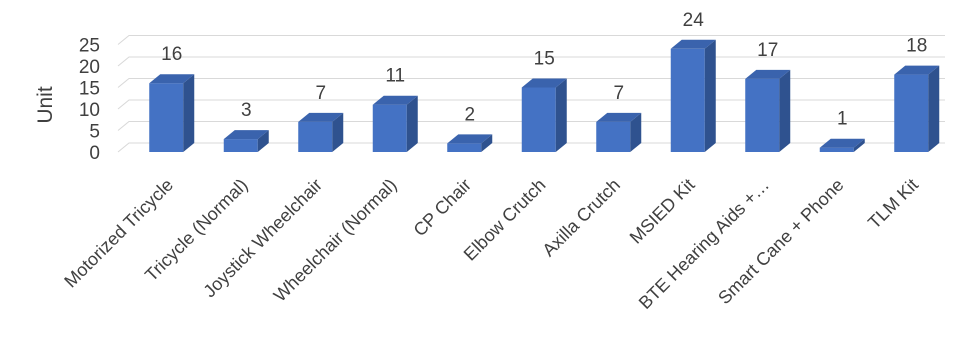 The width and height of the screenshot is (961, 339). What do you see at coordinates (780, 241) in the screenshot?
I see `category-label: Smart Cane + Phone` at bounding box center [780, 241].